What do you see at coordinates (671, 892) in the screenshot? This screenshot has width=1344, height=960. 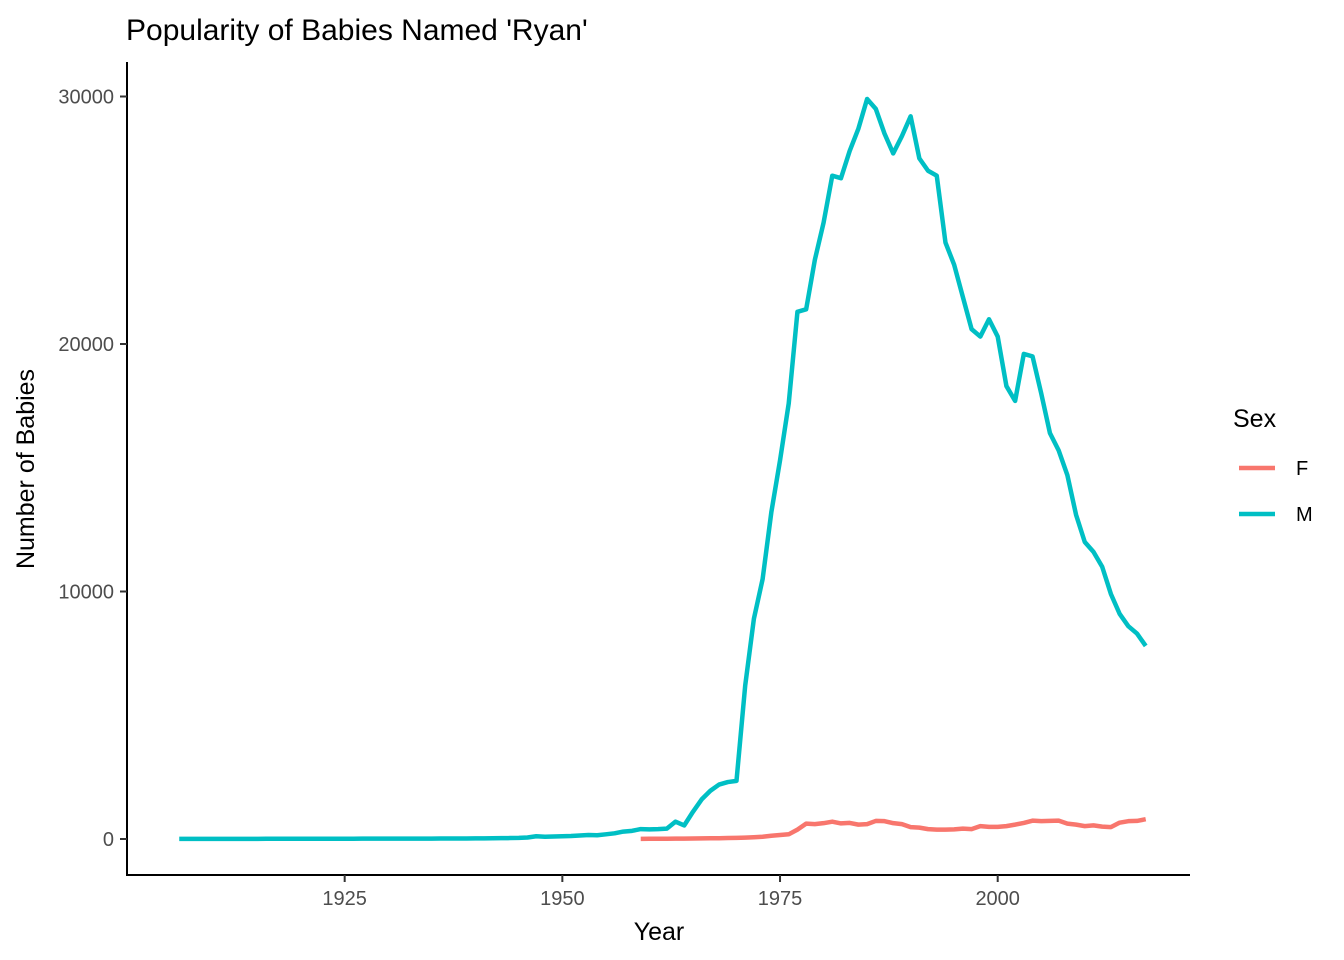 I see `x-axis-ticks: 1925 1950 1975 2000` at bounding box center [671, 892].